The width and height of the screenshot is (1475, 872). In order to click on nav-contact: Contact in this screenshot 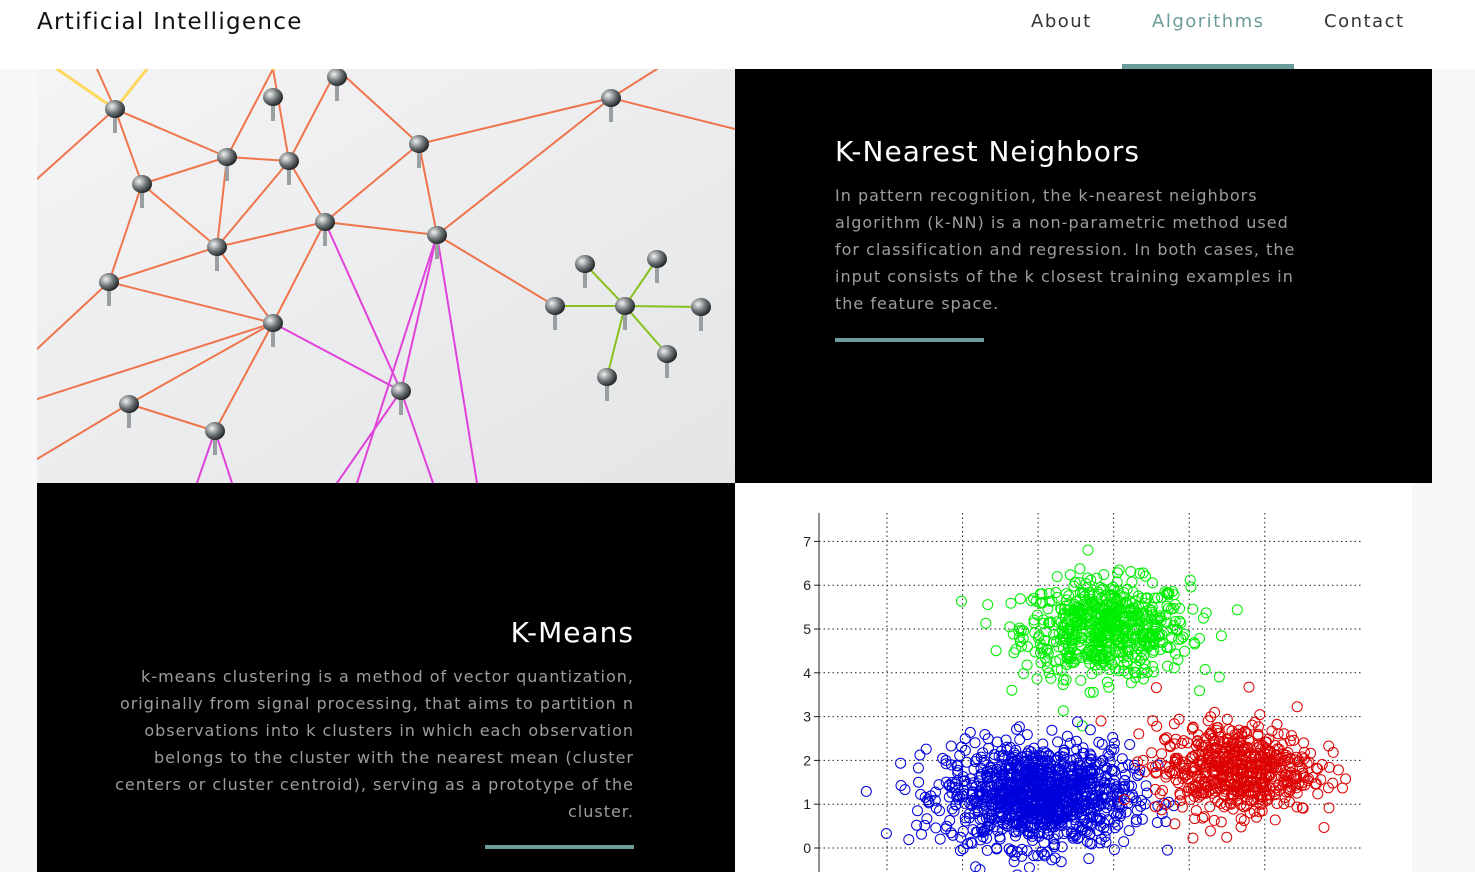, I will do `click(1364, 21)`.